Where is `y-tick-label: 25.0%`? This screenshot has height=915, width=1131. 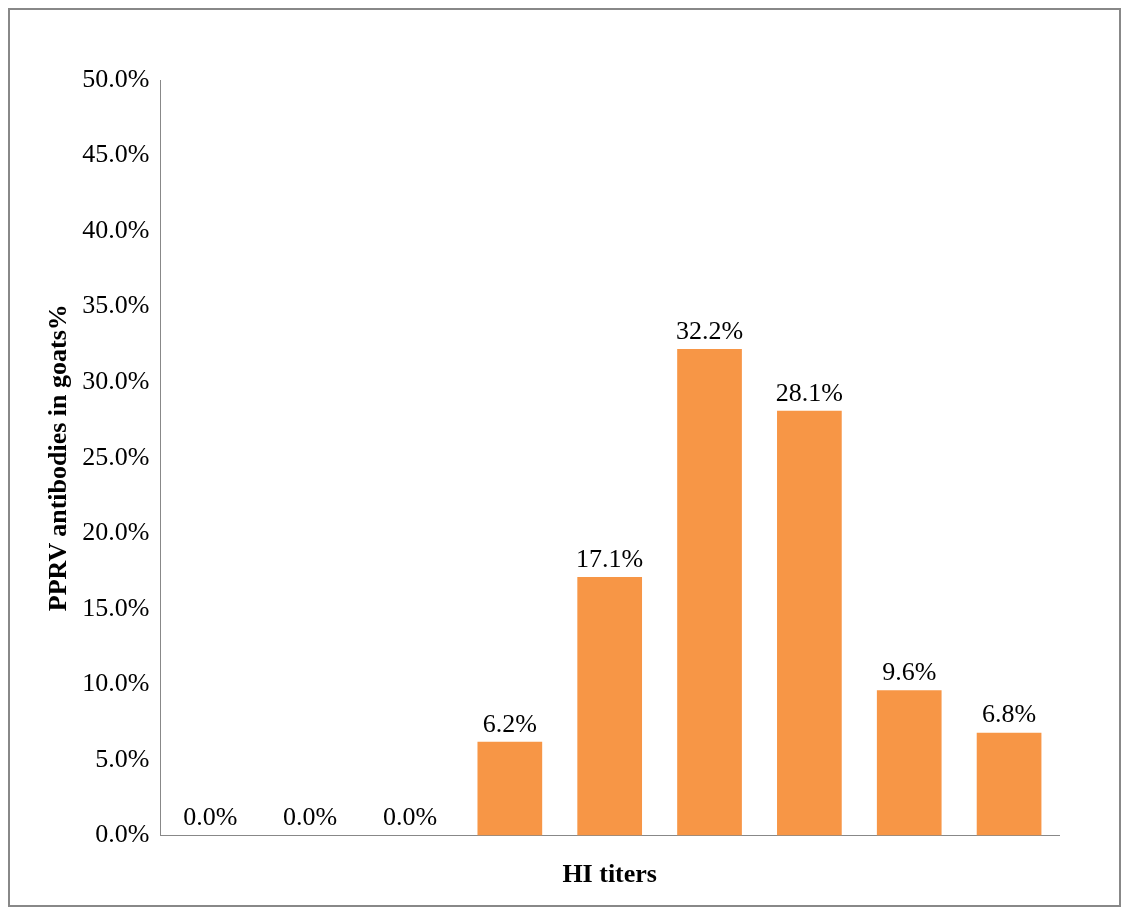
y-tick-label: 25.0% is located at coordinates (116, 456).